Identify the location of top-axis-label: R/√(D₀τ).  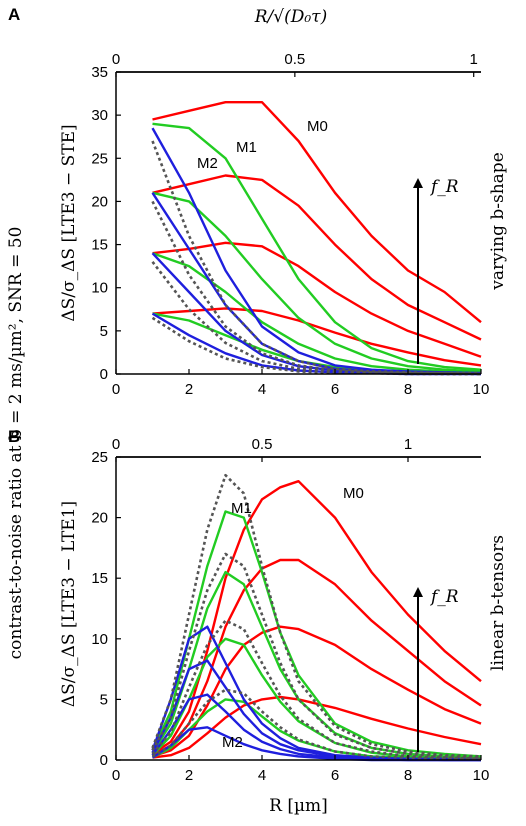
(290, 17).